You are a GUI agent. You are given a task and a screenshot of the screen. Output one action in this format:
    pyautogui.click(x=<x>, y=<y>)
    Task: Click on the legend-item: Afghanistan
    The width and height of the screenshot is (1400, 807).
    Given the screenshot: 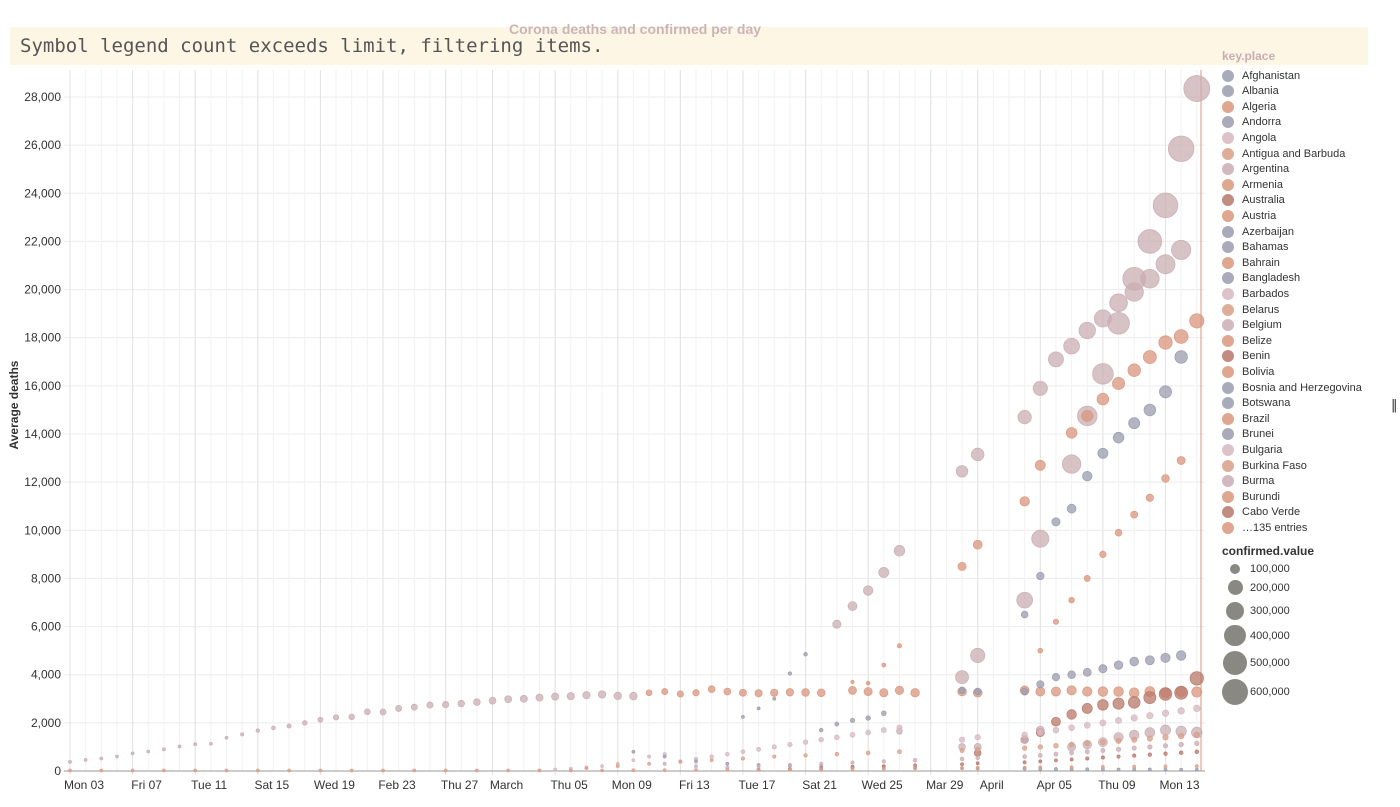 What is the action you would take?
    pyautogui.click(x=1261, y=75)
    